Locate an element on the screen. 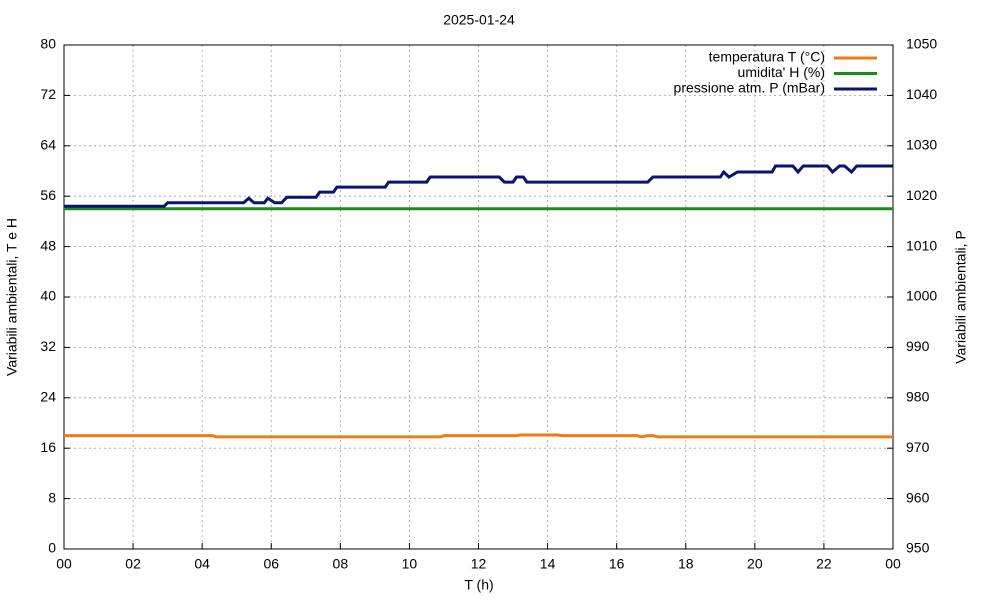  x-tick-label: 18 is located at coordinates (686, 564).